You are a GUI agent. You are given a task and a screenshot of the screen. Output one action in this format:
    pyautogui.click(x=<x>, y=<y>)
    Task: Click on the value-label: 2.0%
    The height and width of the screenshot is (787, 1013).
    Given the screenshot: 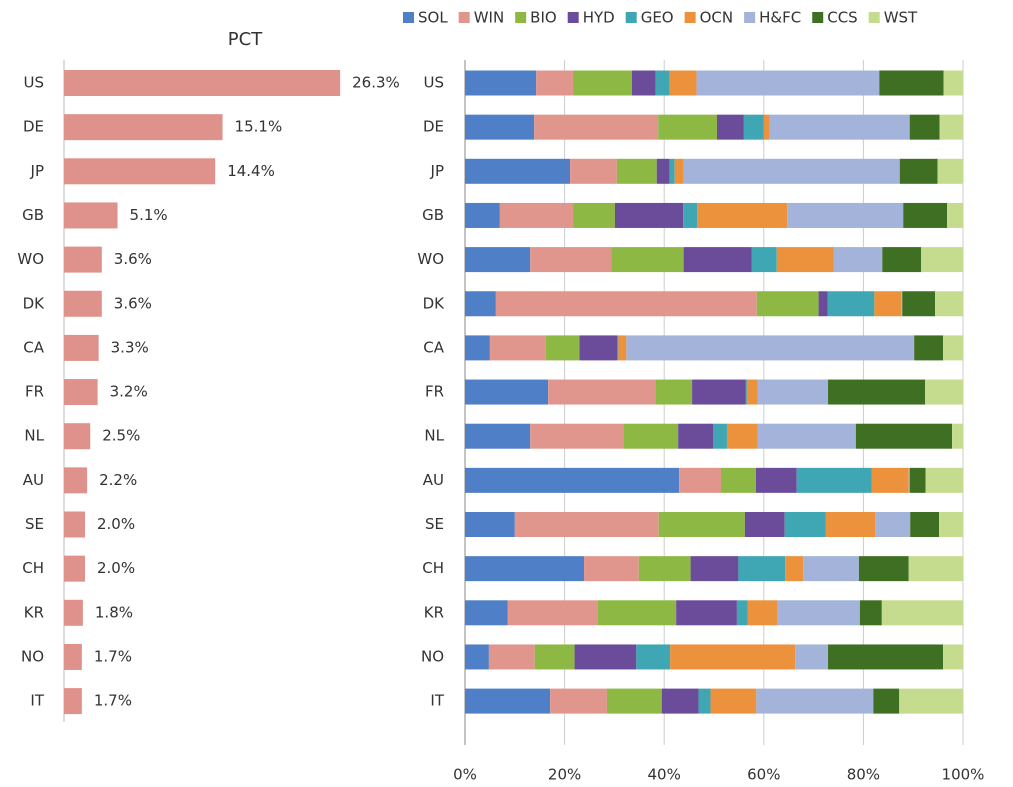 What is the action you would take?
    pyautogui.click(x=116, y=524)
    